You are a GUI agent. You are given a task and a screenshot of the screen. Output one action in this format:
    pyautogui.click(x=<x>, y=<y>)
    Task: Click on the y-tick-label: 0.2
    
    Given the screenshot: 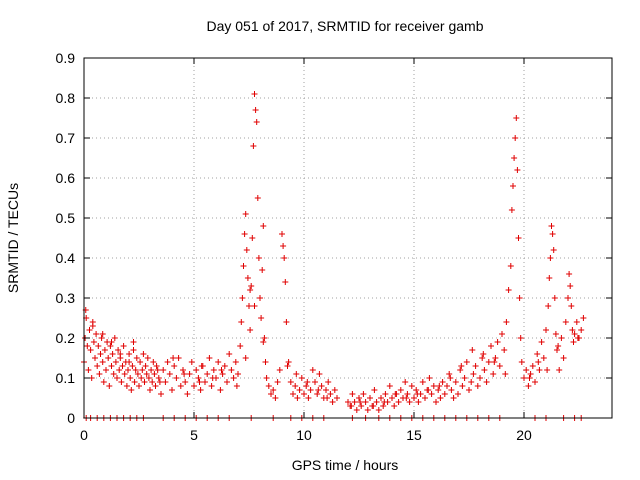 What is the action you would take?
    pyautogui.click(x=66, y=338)
    